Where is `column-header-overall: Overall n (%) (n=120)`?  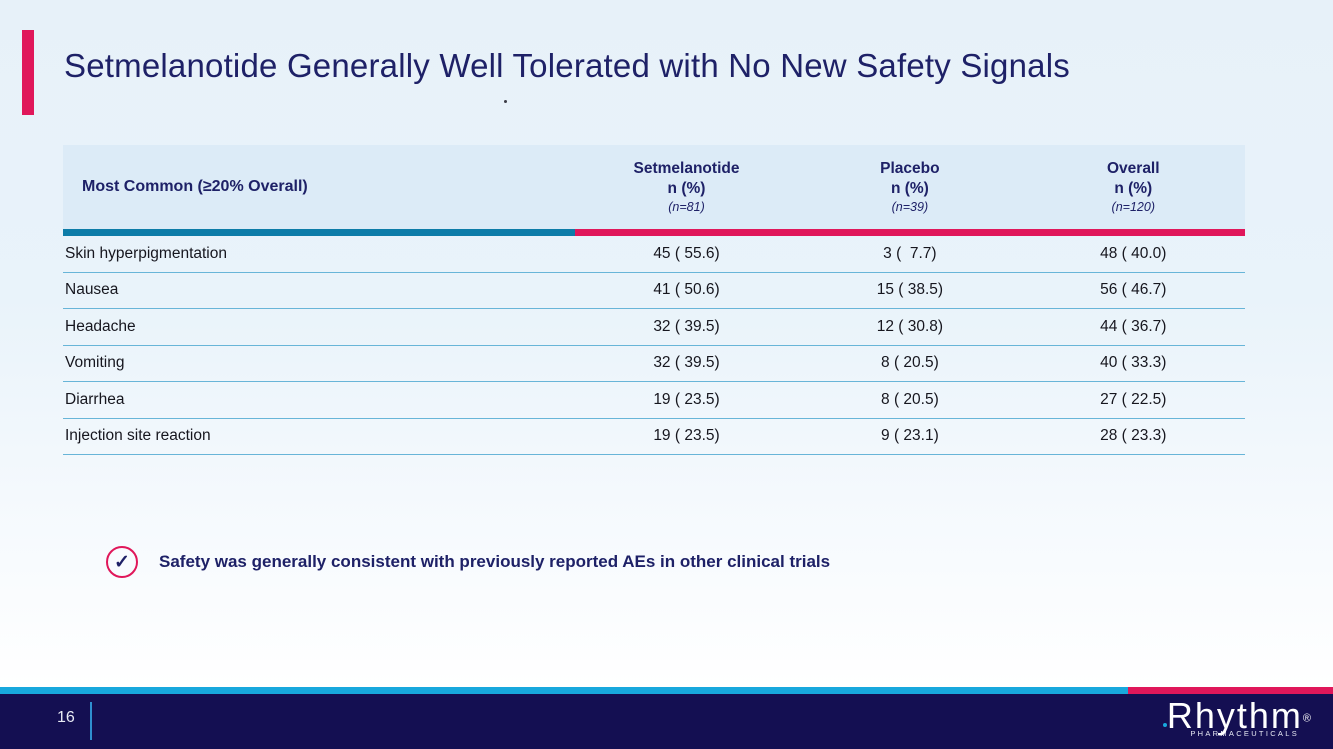
column-header-overall: Overall n (%) (n=120) is located at coordinates (1133, 187).